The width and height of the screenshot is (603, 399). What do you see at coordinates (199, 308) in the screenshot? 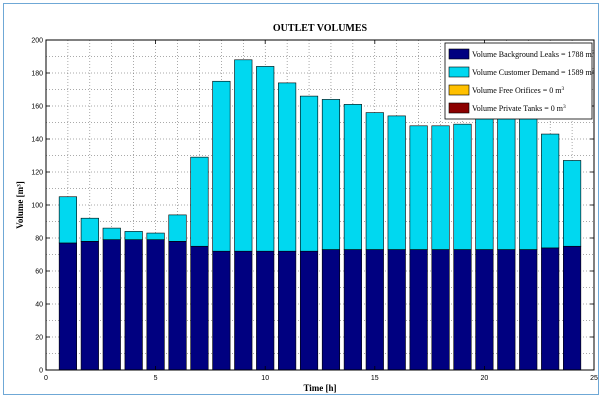
I see `bar-series1-x7` at bounding box center [199, 308].